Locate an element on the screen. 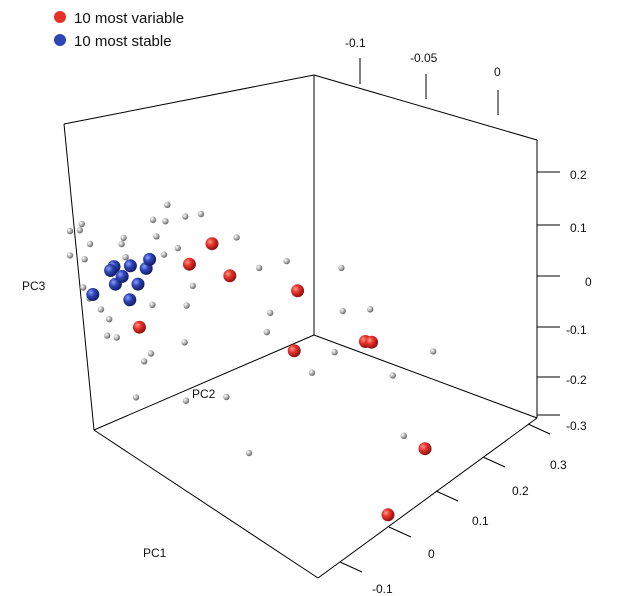 This screenshot has height=596, width=617. legend-label-stable: 10 most stable is located at coordinates (123, 41).